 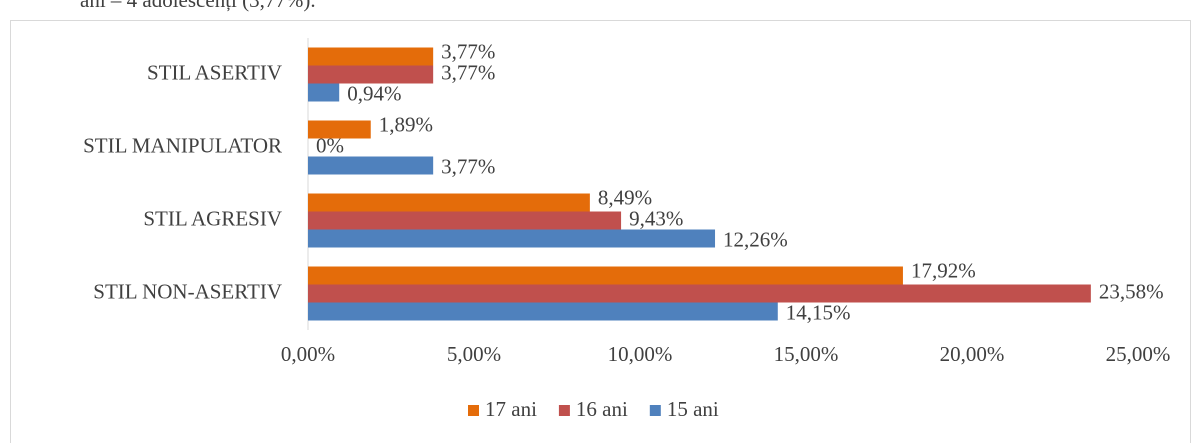 What do you see at coordinates (308, 354) in the screenshot?
I see `x-tick-label: 0,00%` at bounding box center [308, 354].